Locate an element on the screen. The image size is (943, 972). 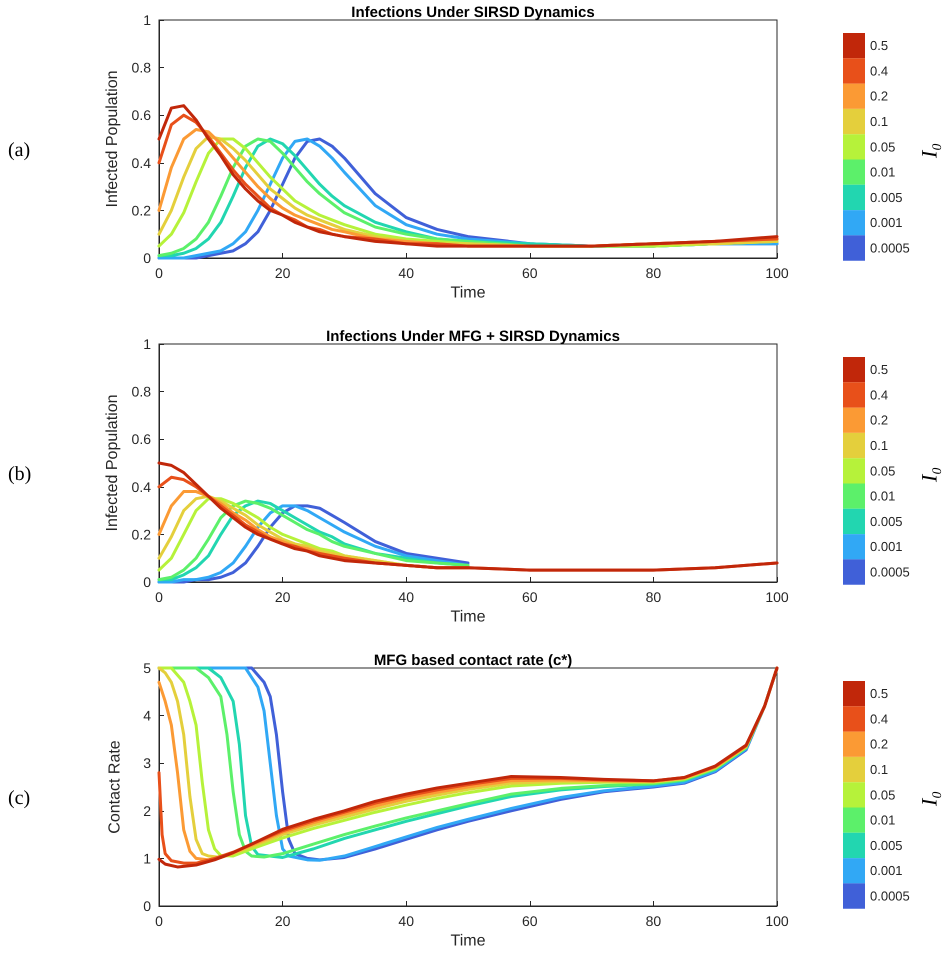
y-tick-label: 2 is located at coordinates (147, 810).